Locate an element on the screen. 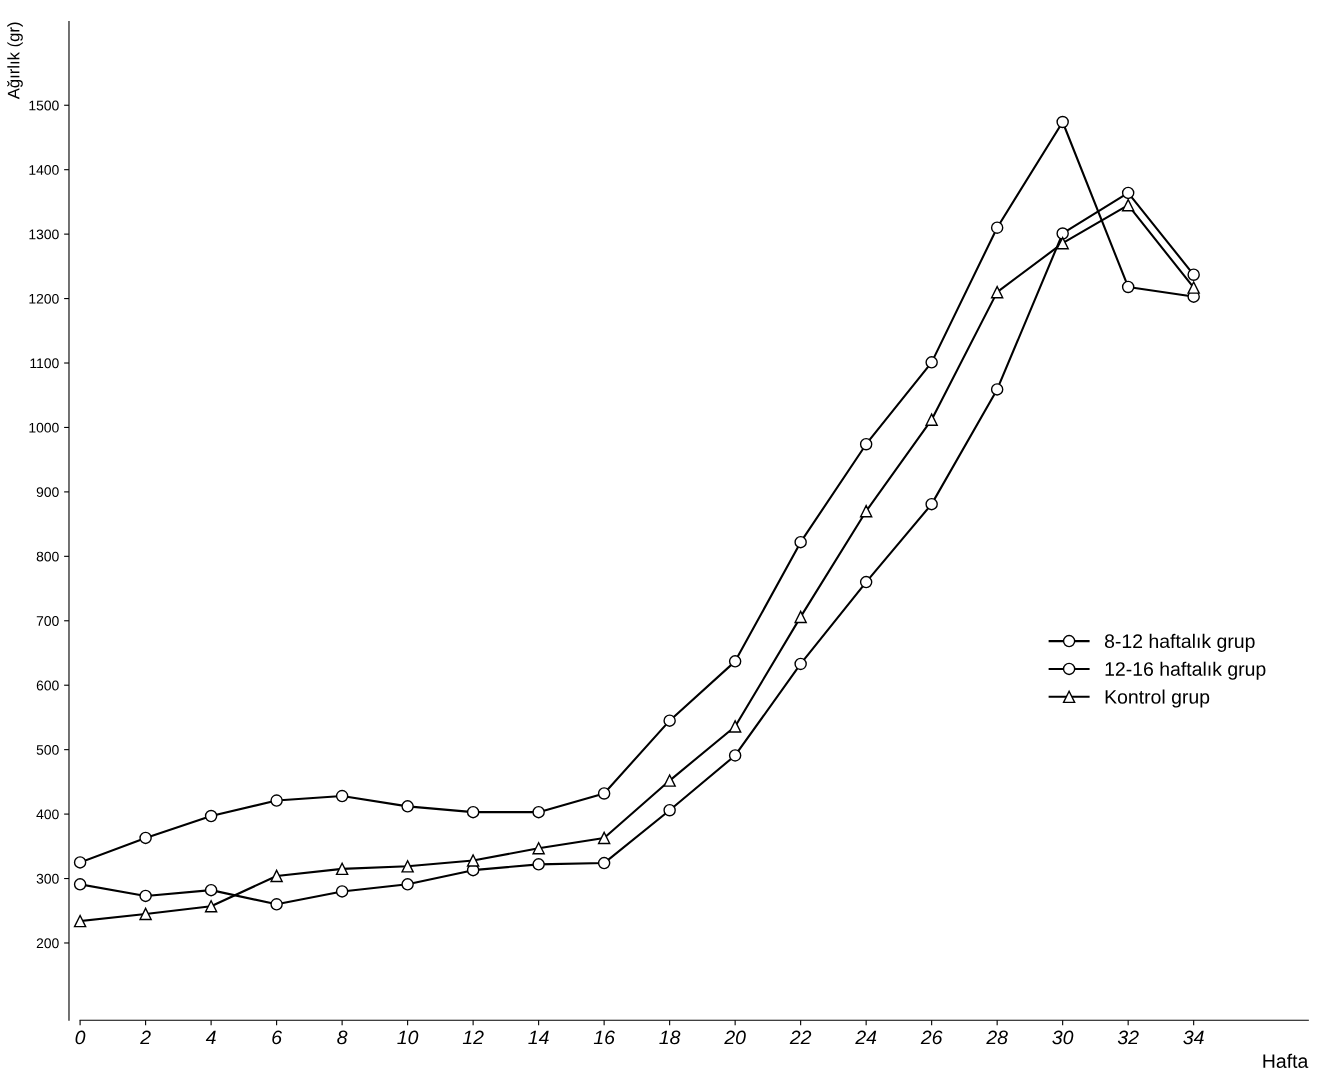 The width and height of the screenshot is (1335, 1074). y-tick-label: 300 is located at coordinates (47, 878).